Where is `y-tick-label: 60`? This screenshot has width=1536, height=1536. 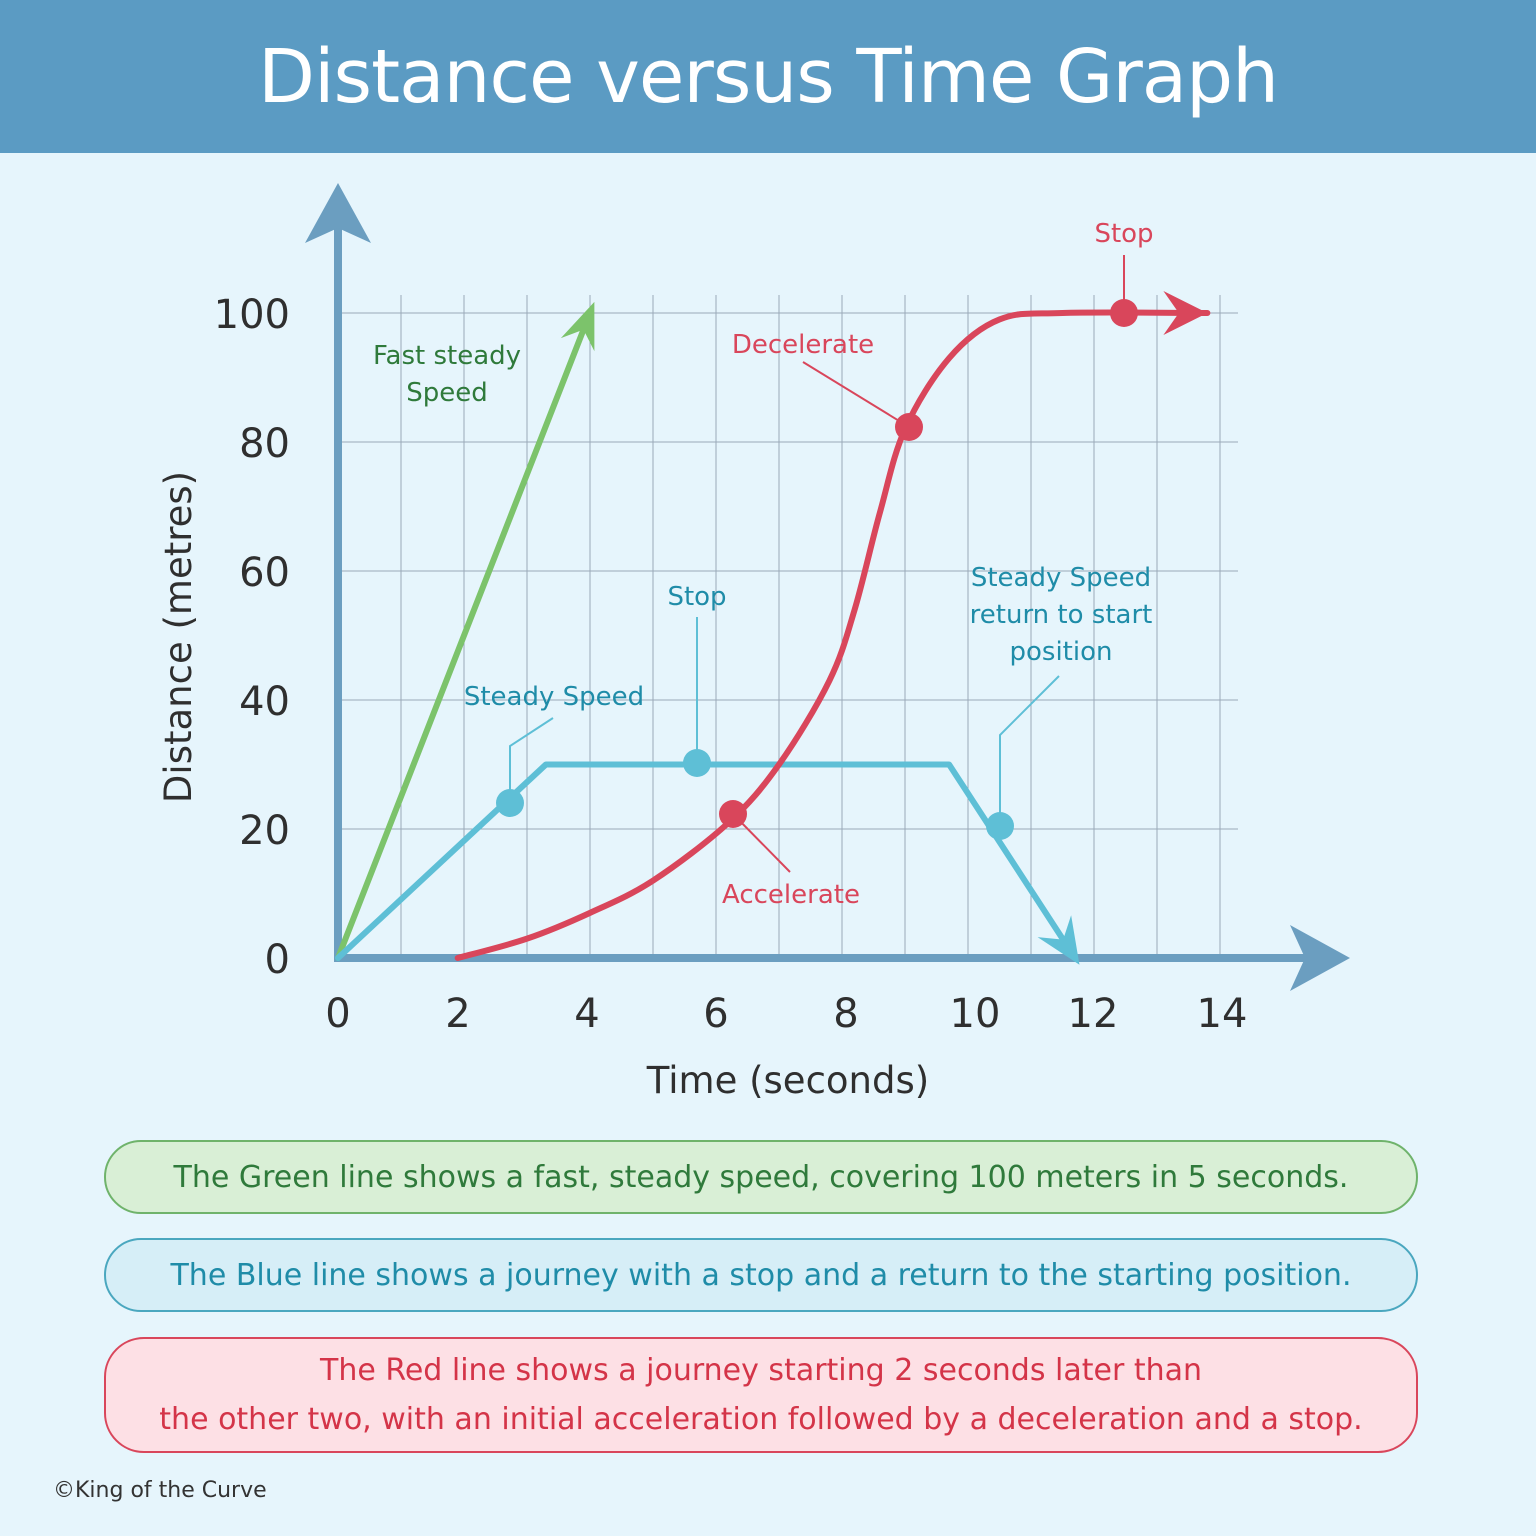 y-tick-label: 60 is located at coordinates (264, 573).